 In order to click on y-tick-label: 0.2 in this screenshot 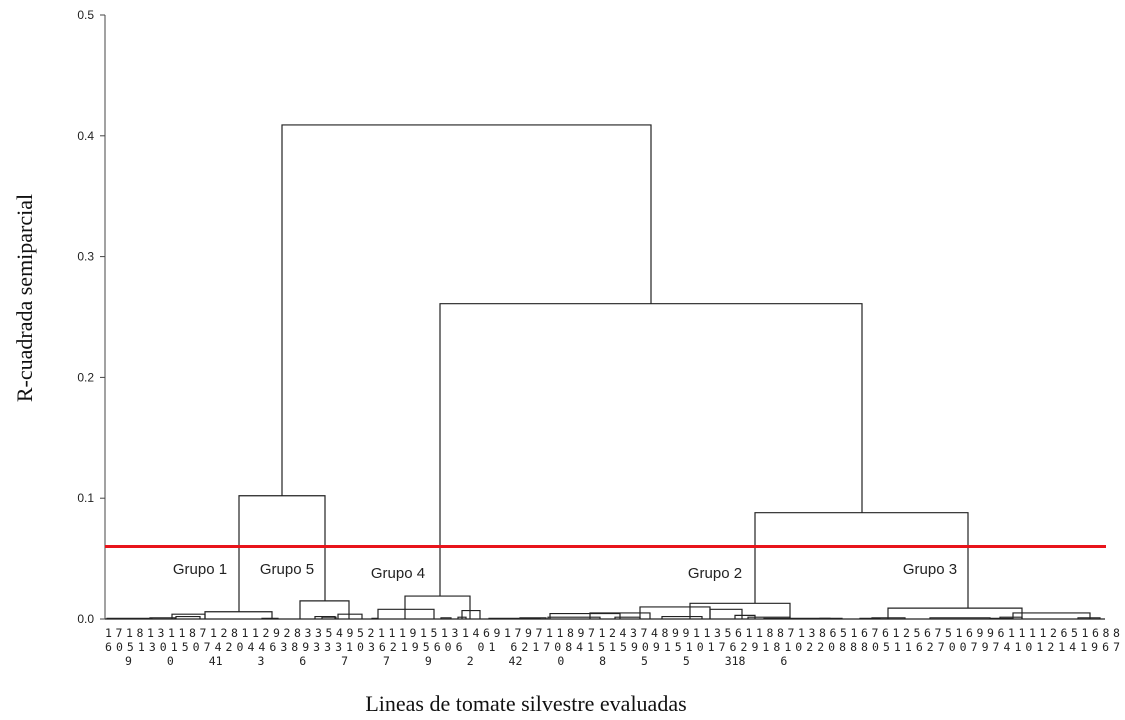, I will do `click(85, 377)`.